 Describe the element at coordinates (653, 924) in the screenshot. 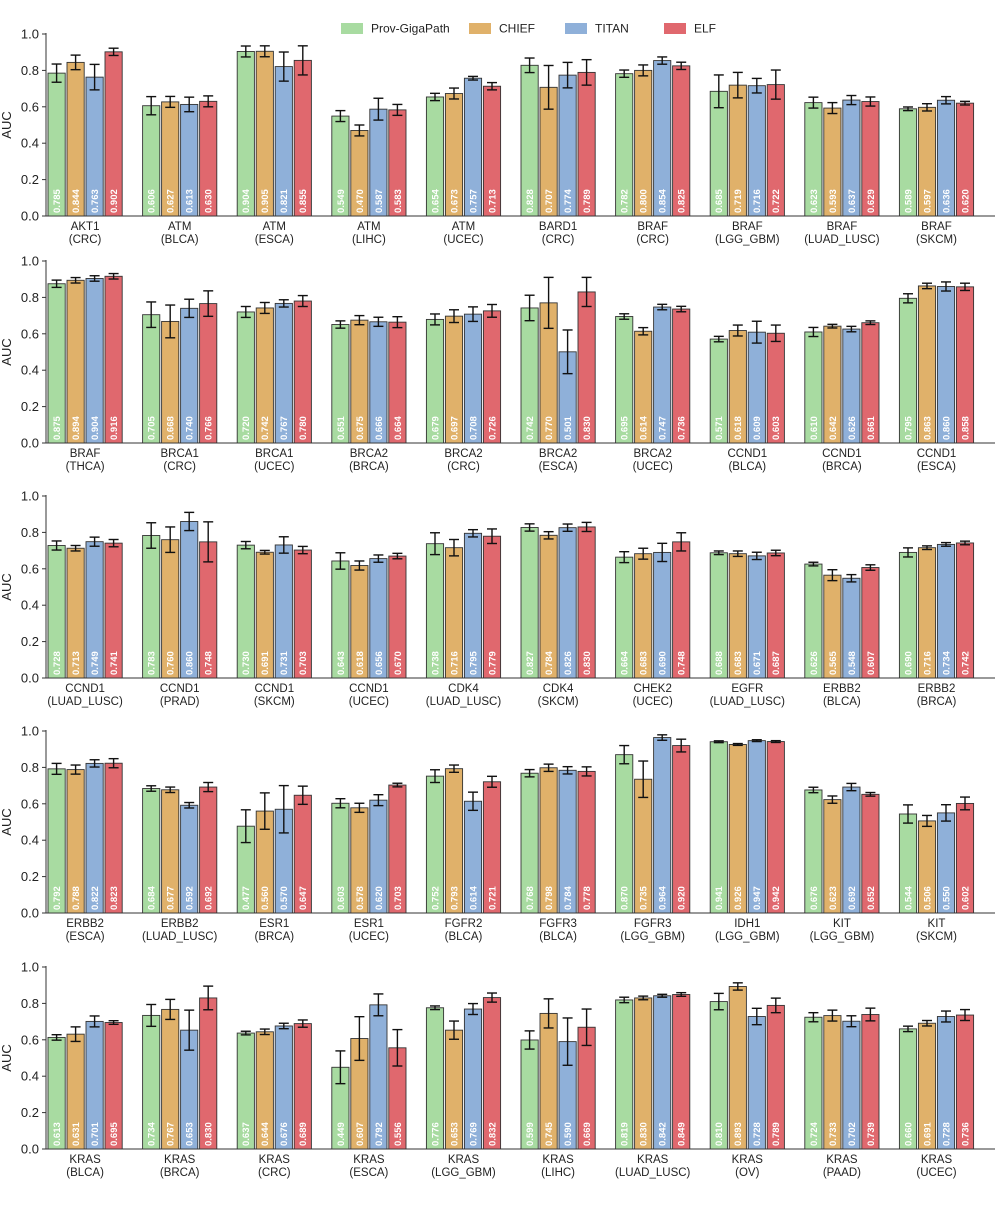

I see `category-label-gene: FGFR3` at that location.